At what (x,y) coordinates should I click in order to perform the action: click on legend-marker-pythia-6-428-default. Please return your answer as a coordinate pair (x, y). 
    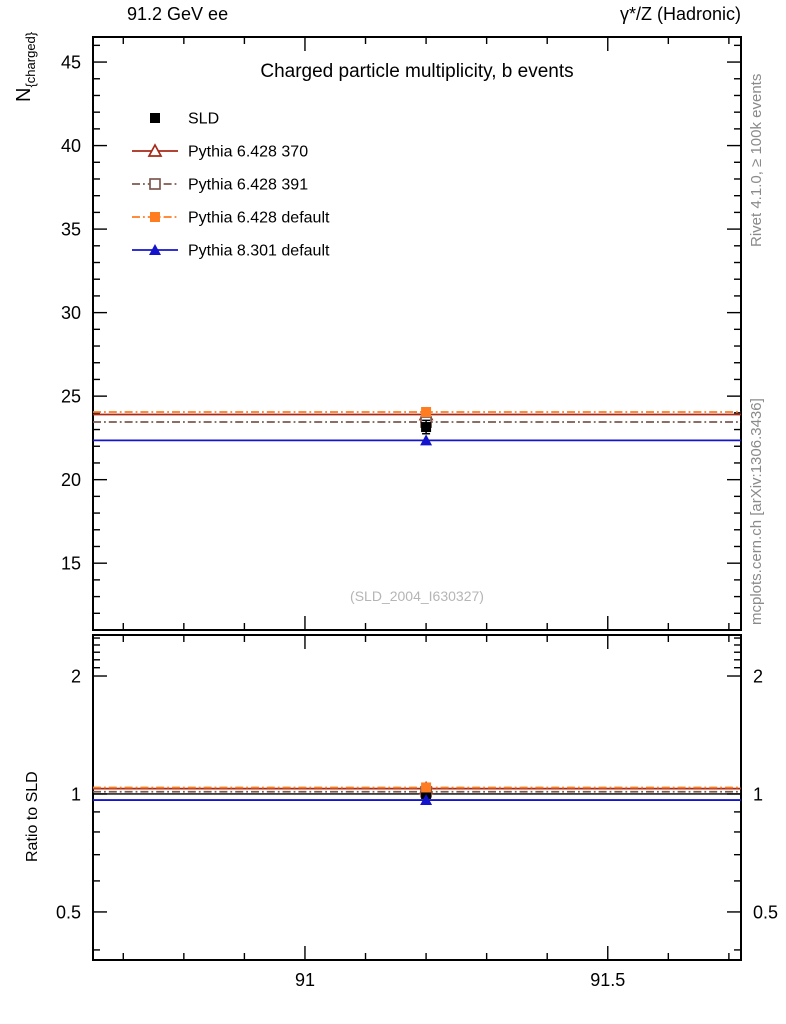
    Looking at the image, I should click on (155, 217).